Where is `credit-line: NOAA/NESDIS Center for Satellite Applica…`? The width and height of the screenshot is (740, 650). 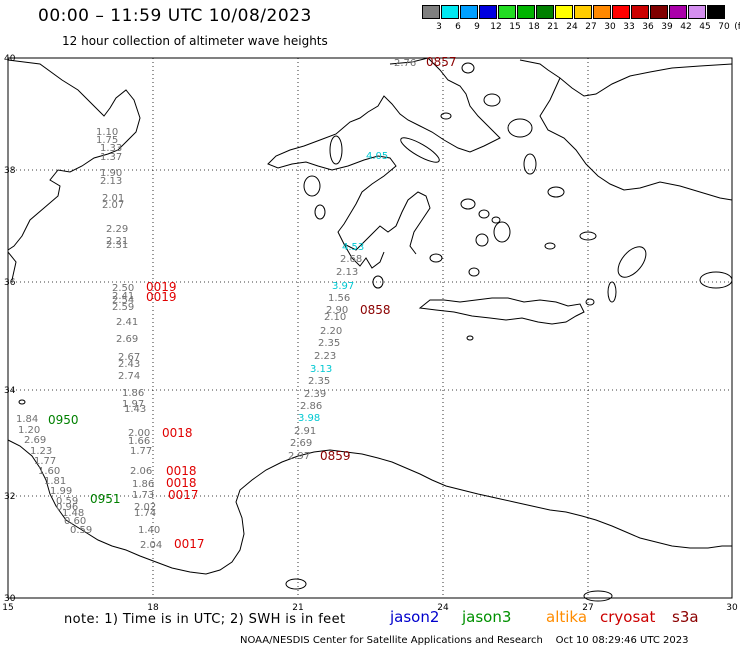 credit-line: NOAA/NESDIS Center for Satellite Applica… is located at coordinates (464, 640).